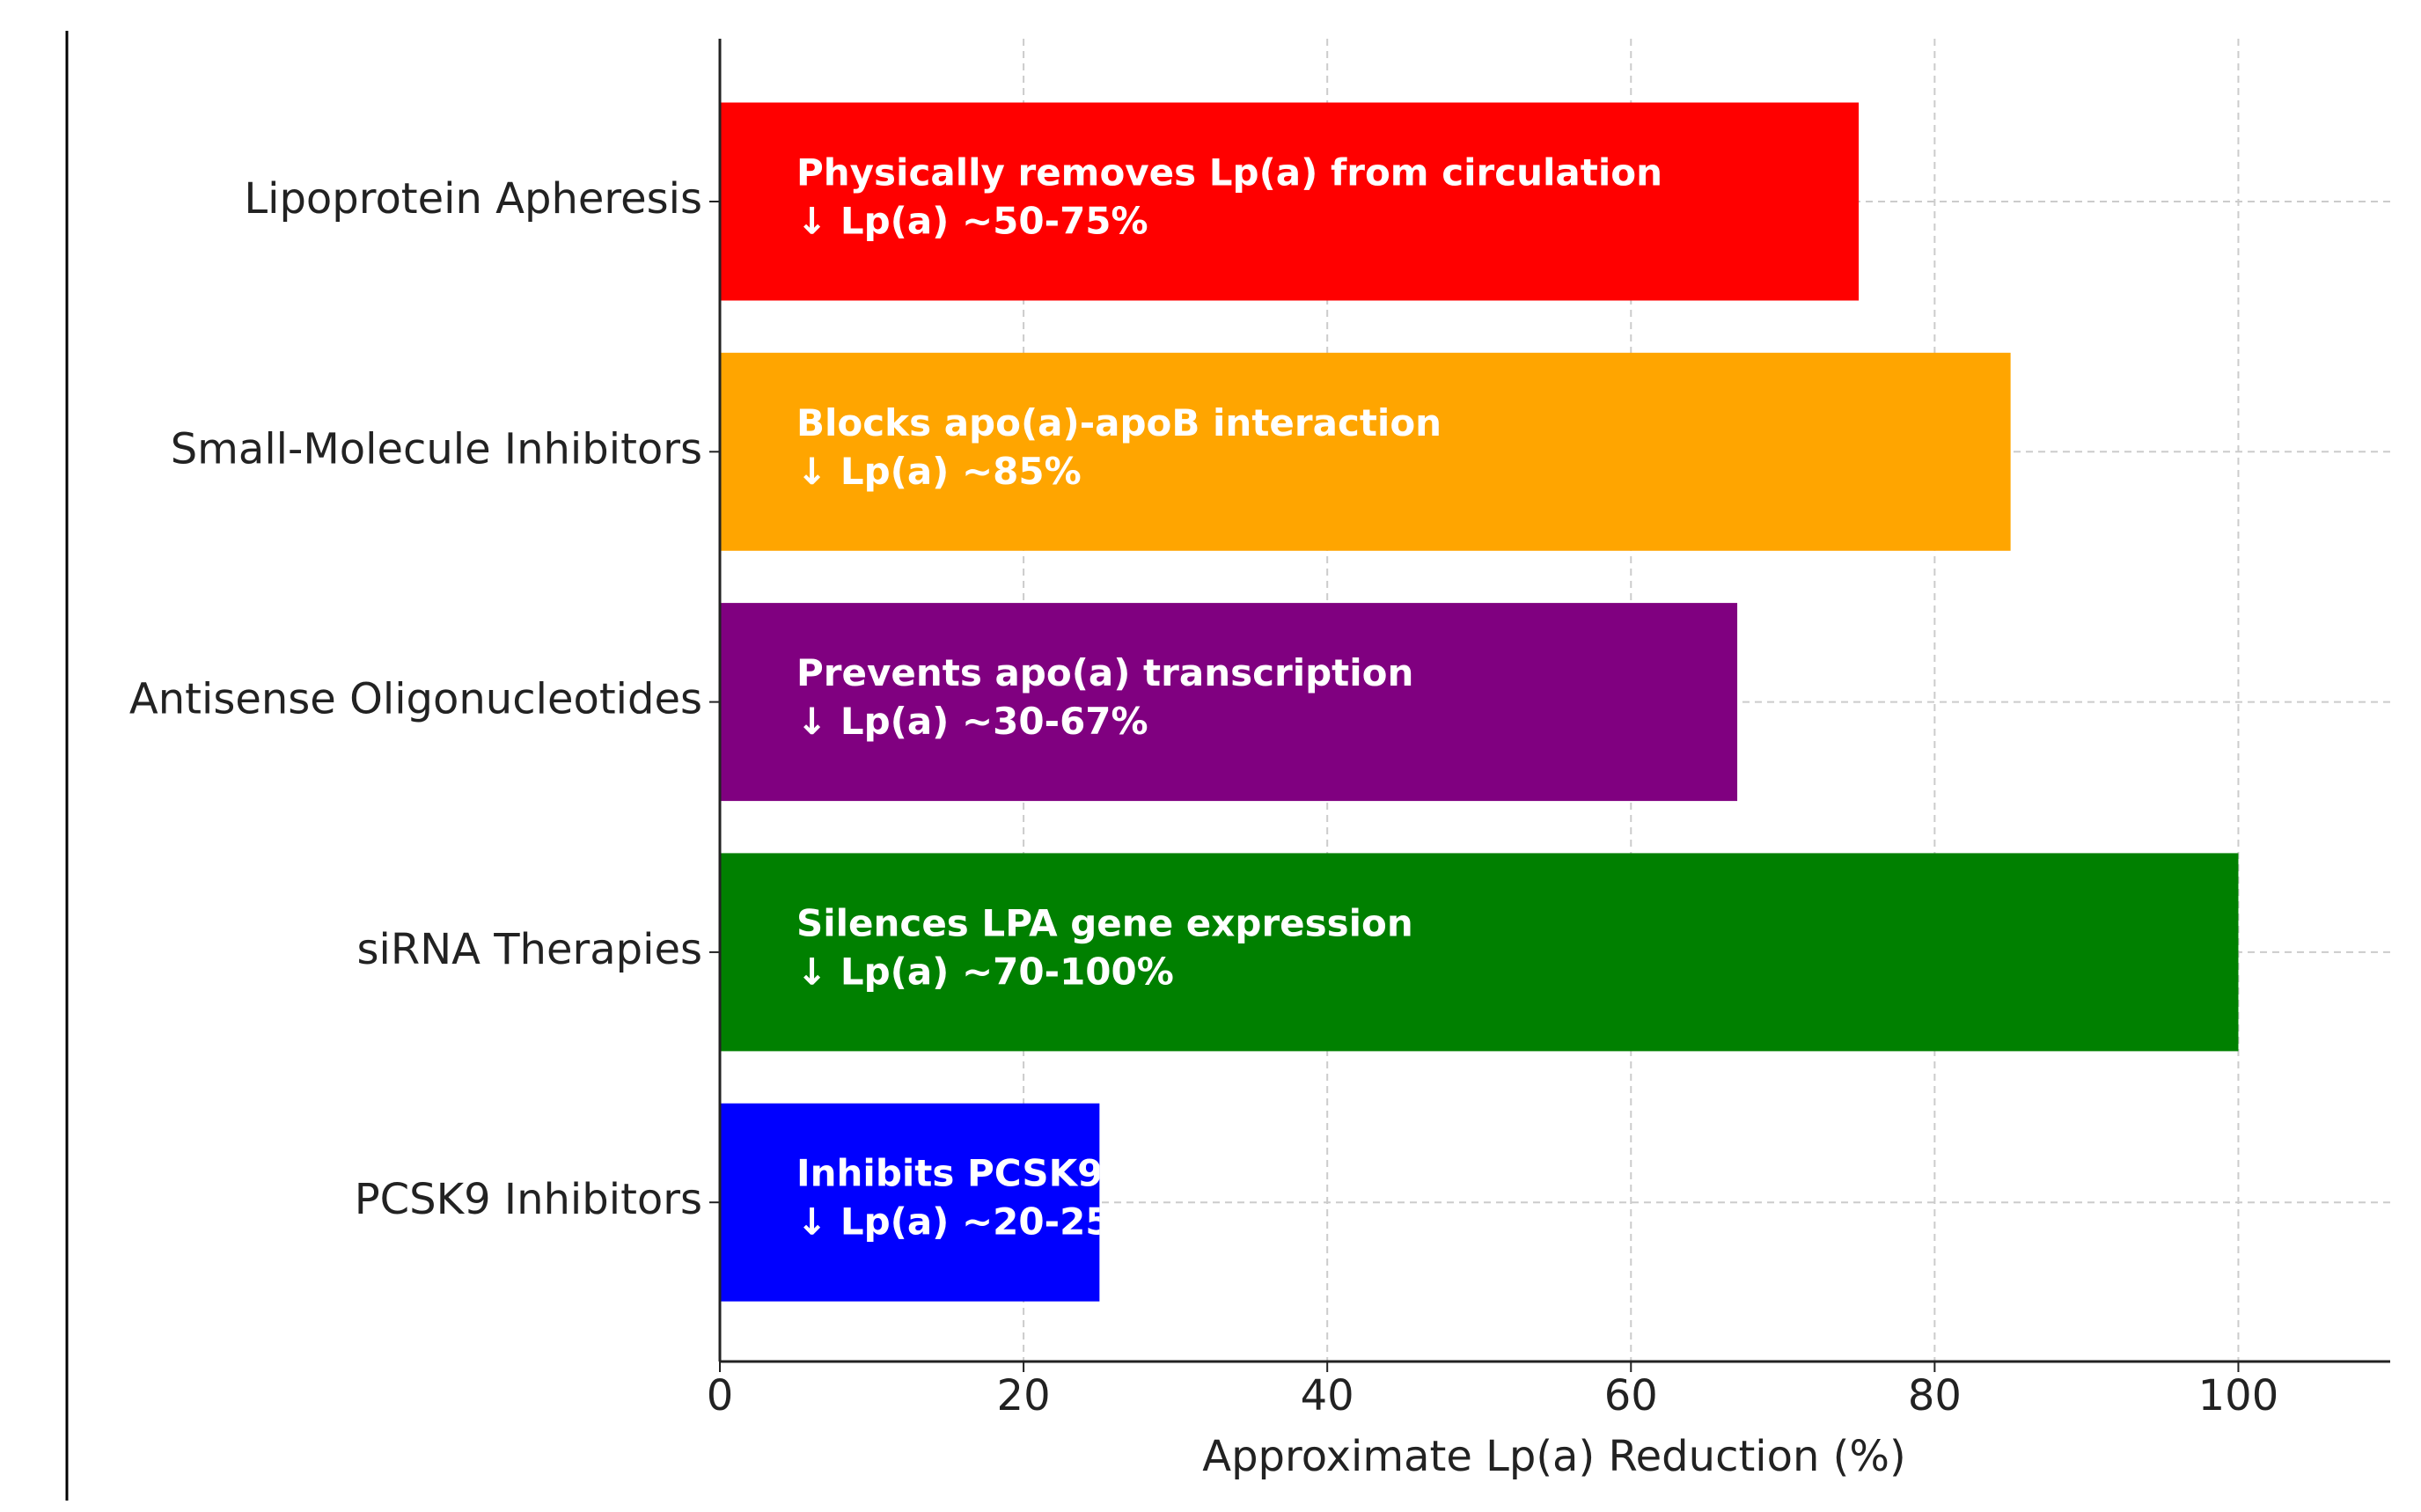 This screenshot has width=2421, height=1512. What do you see at coordinates (529, 949) in the screenshot?
I see `y-tick-label: siRNA Therapies` at bounding box center [529, 949].